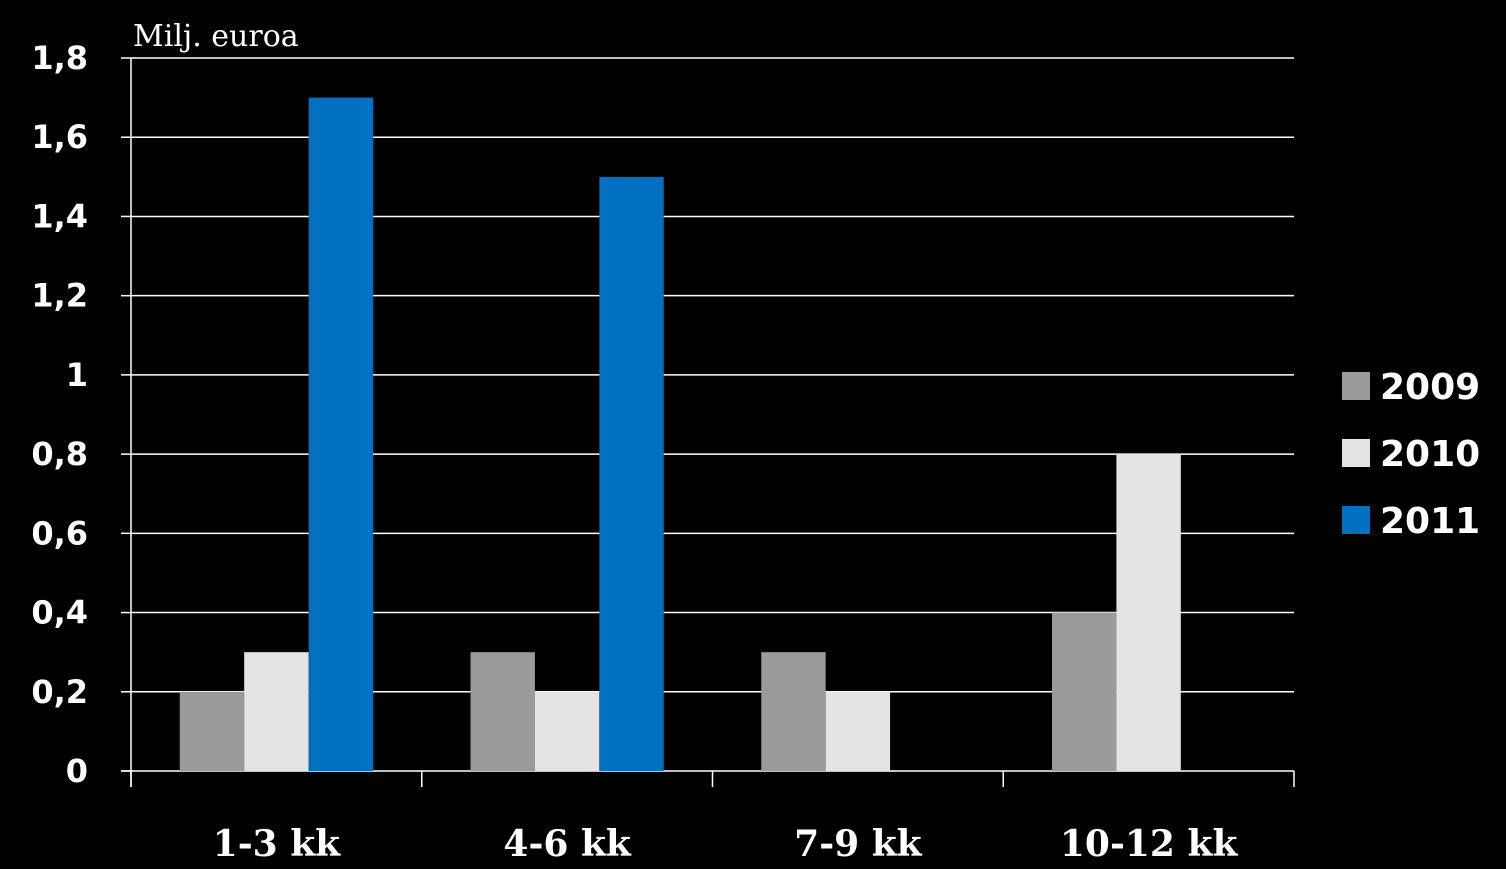 The width and height of the screenshot is (1506, 869). What do you see at coordinates (1356, 520) in the screenshot?
I see `legend-swatch-2011` at bounding box center [1356, 520].